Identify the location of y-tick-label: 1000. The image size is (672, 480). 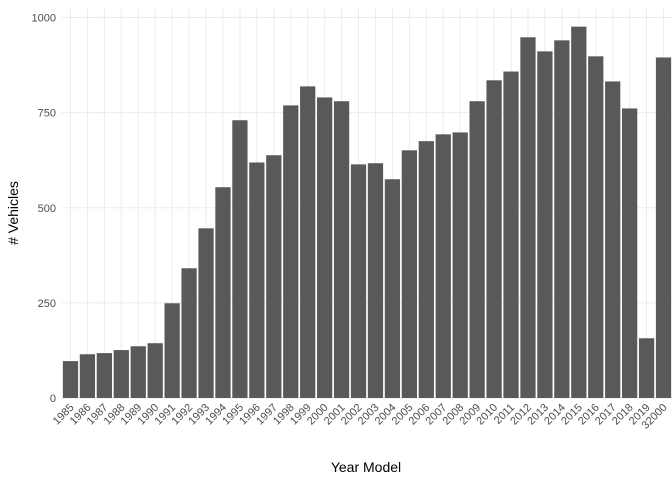
(44, 19).